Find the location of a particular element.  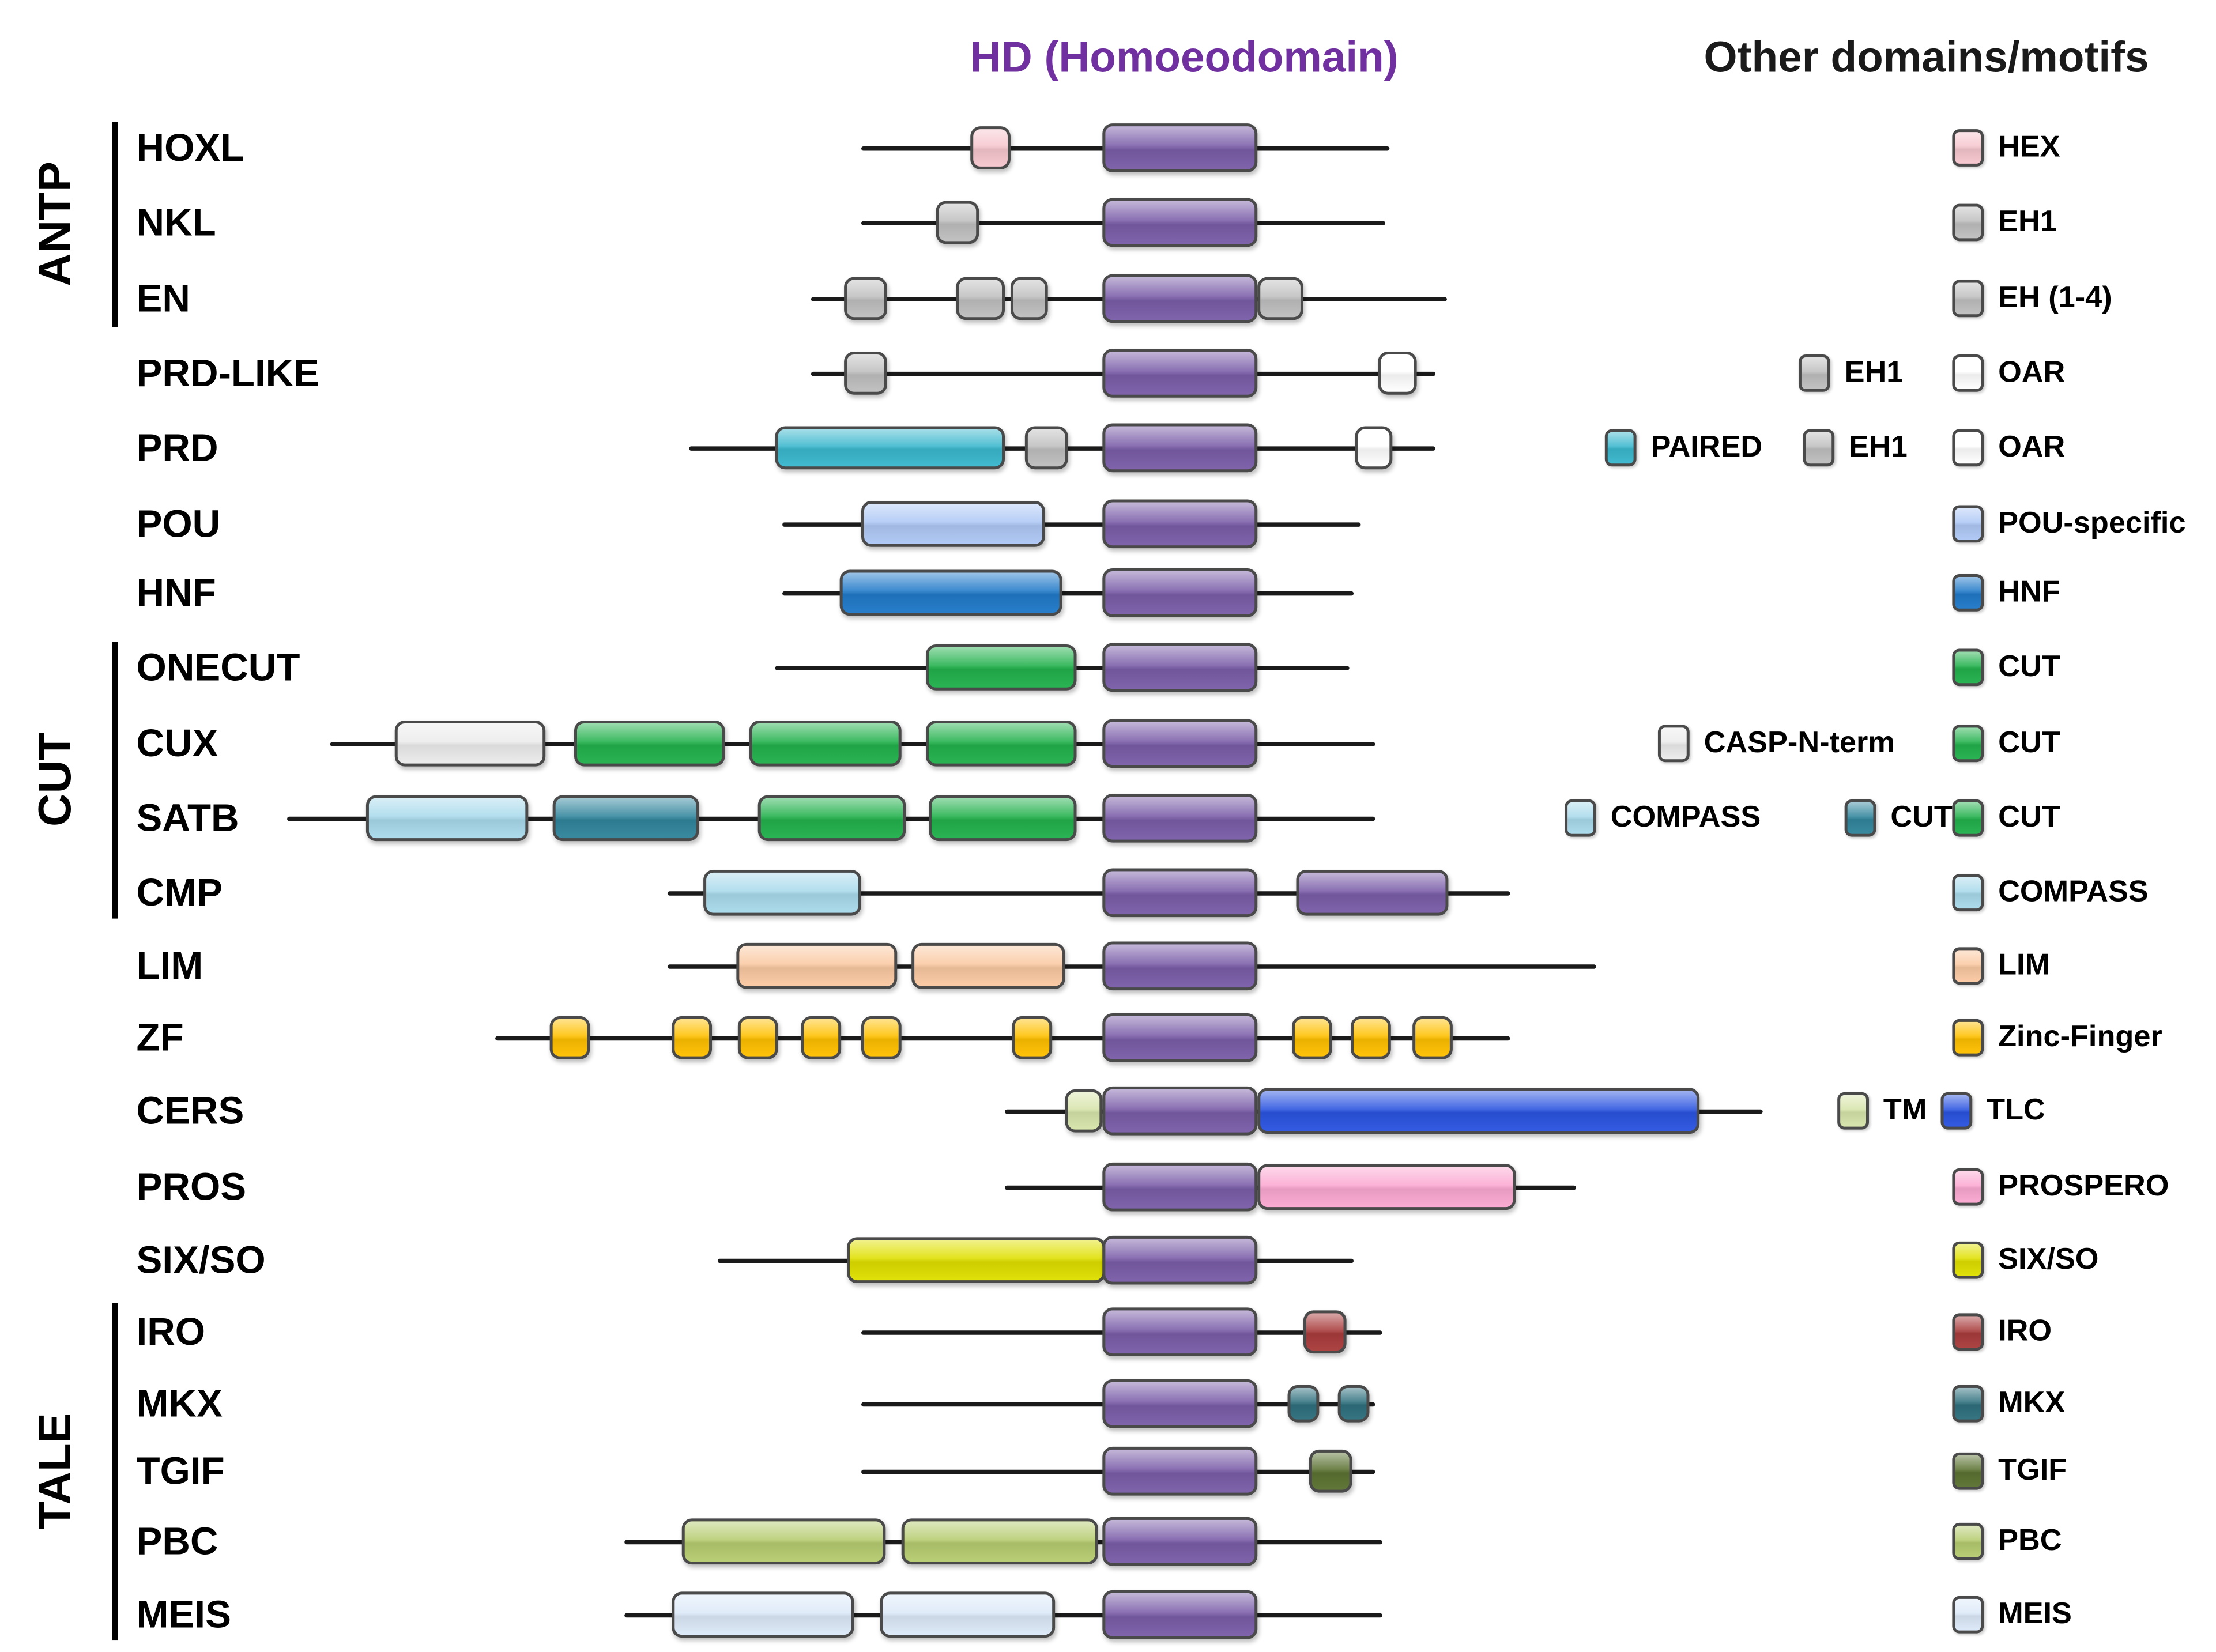

family-label-pros: PROS is located at coordinates (191, 1187).